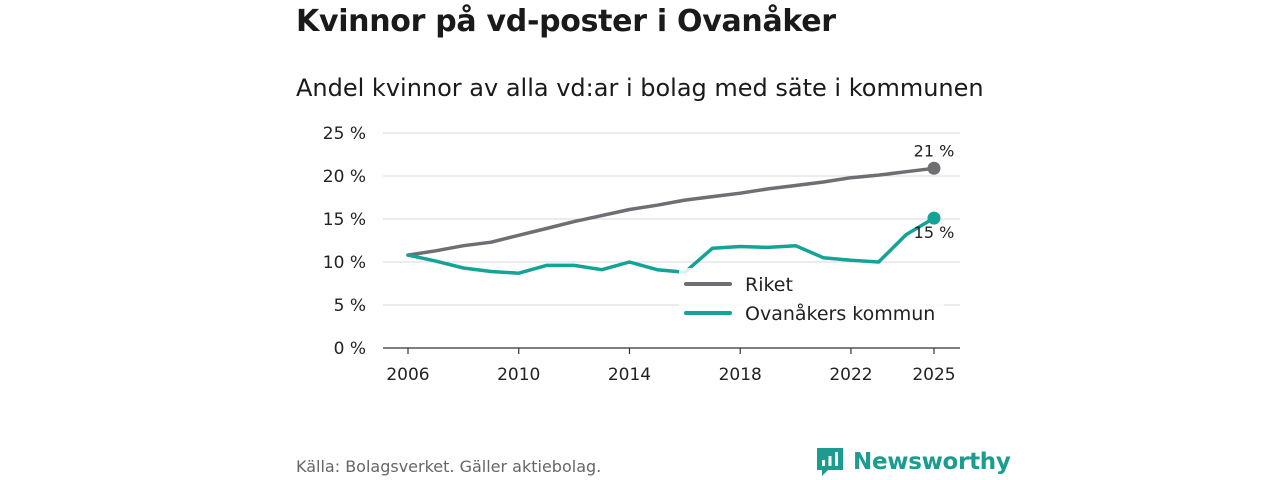  I want to click on brand-name: Newsworthy, so click(932, 462).